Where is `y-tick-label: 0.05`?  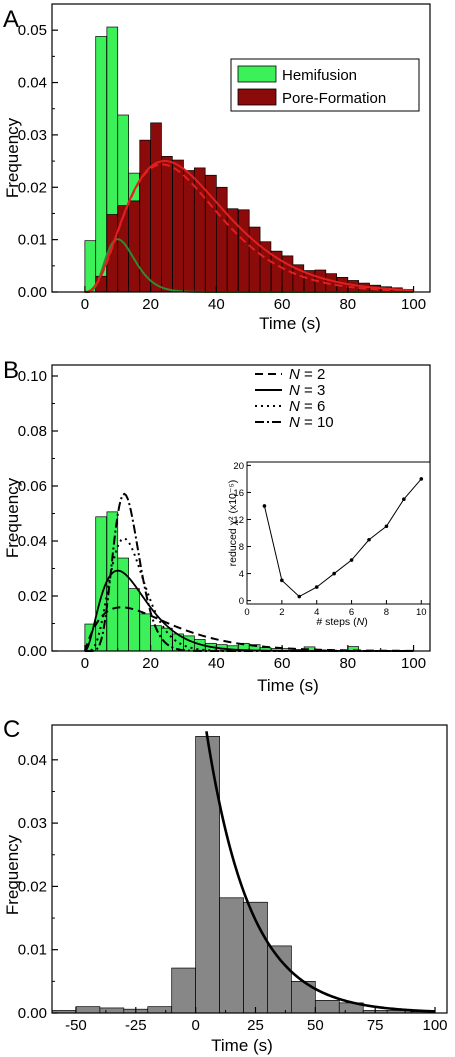
y-tick-label: 0.05 is located at coordinates (32, 30).